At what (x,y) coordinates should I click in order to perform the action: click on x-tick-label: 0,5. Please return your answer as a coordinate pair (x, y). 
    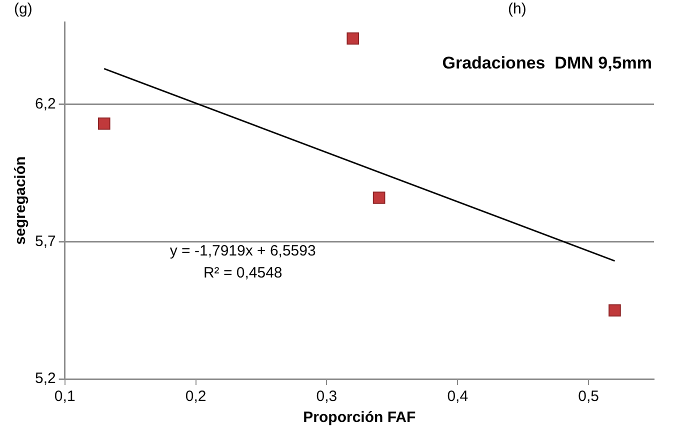
    Looking at the image, I should click on (588, 397).